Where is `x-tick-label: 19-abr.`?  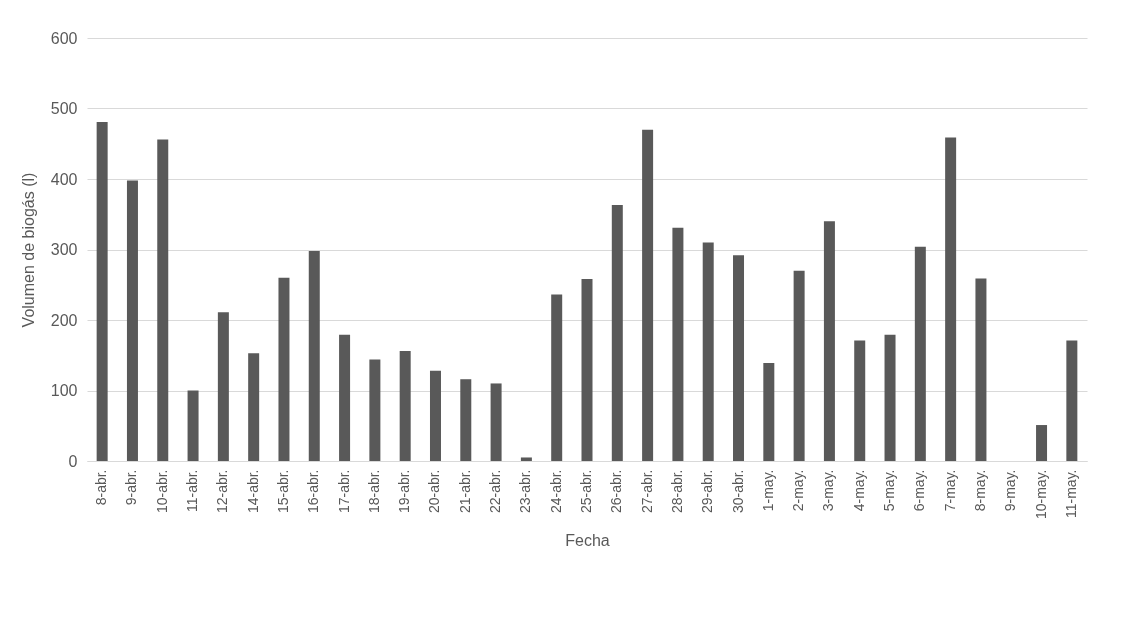
x-tick-label: 19-abr. is located at coordinates (404, 491).